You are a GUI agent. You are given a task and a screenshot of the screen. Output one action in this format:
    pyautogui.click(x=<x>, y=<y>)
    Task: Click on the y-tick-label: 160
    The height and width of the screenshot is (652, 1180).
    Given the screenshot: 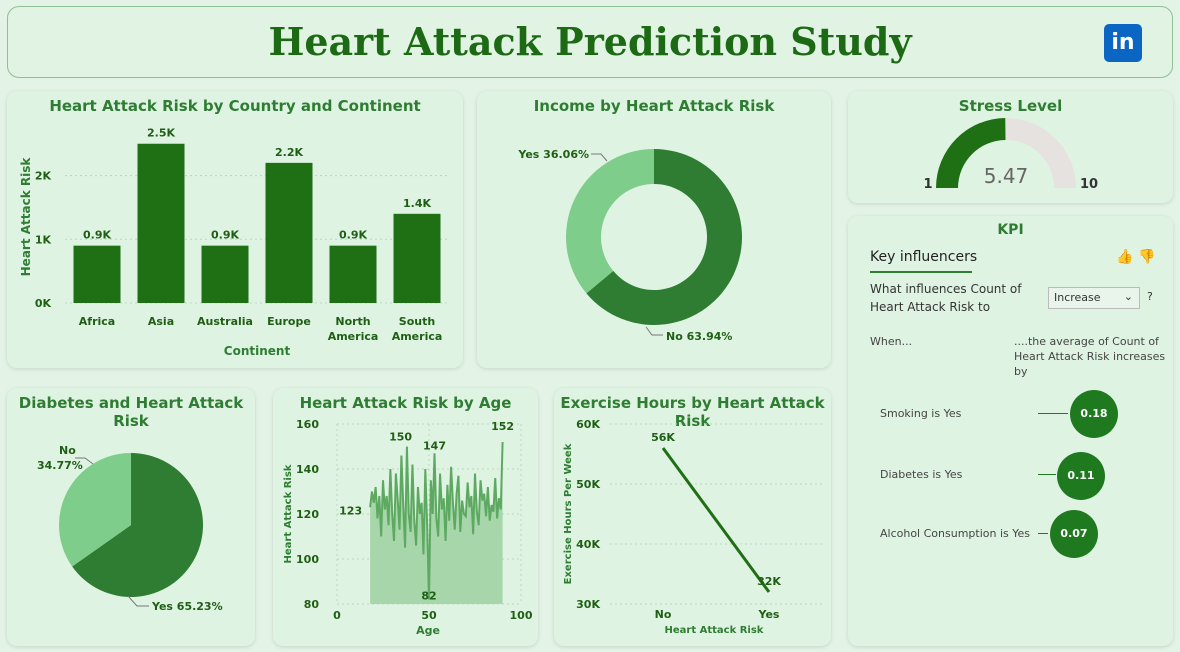 What is the action you would take?
    pyautogui.click(x=307, y=424)
    